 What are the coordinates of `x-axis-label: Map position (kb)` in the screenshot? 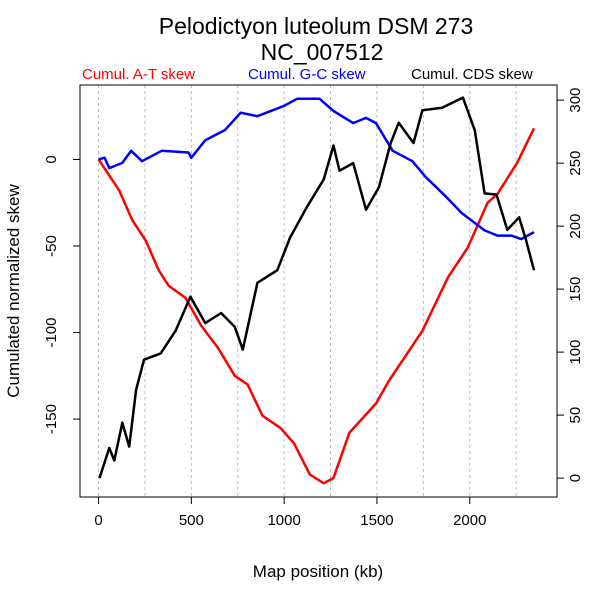 It's located at (318, 571).